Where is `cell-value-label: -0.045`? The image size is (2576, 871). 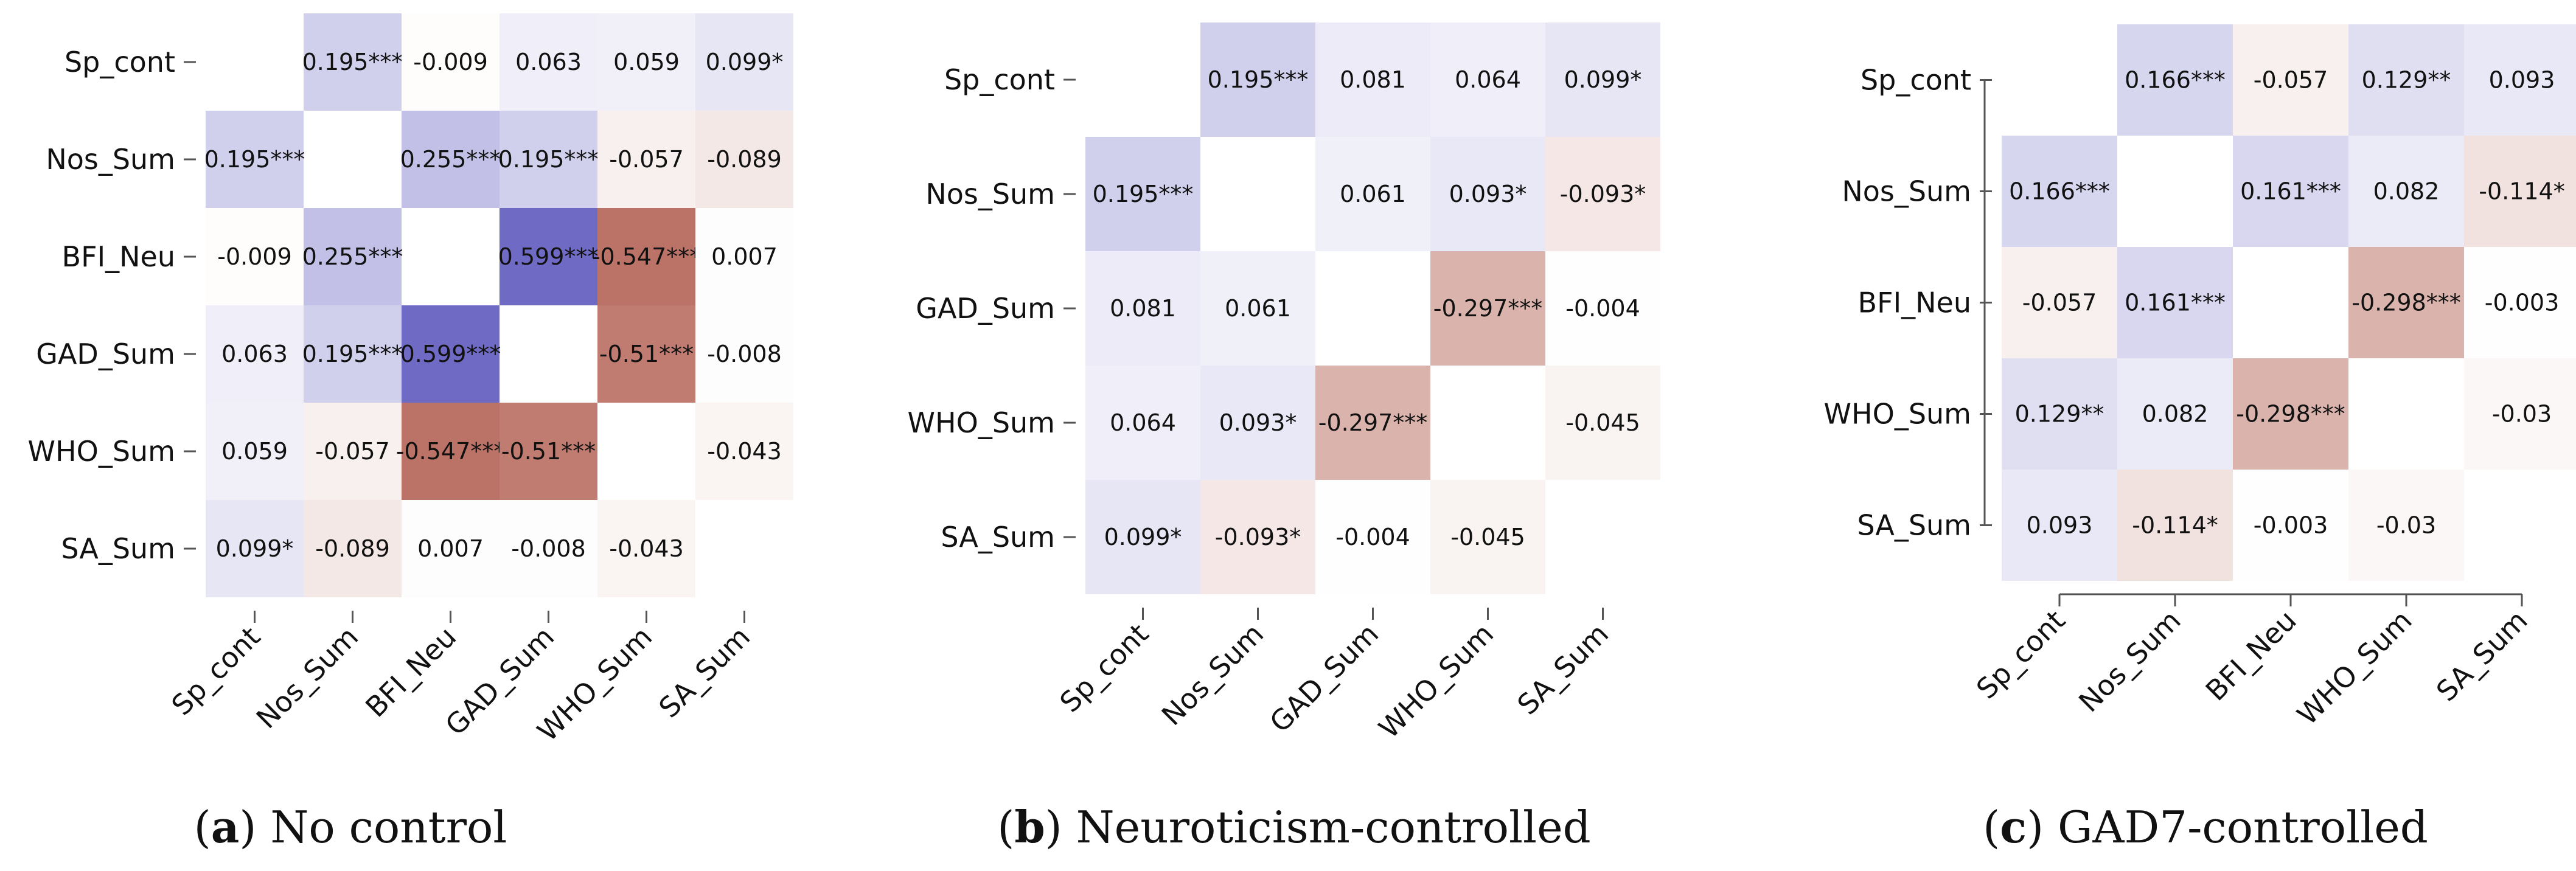 cell-value-label: -0.045 is located at coordinates (1602, 422).